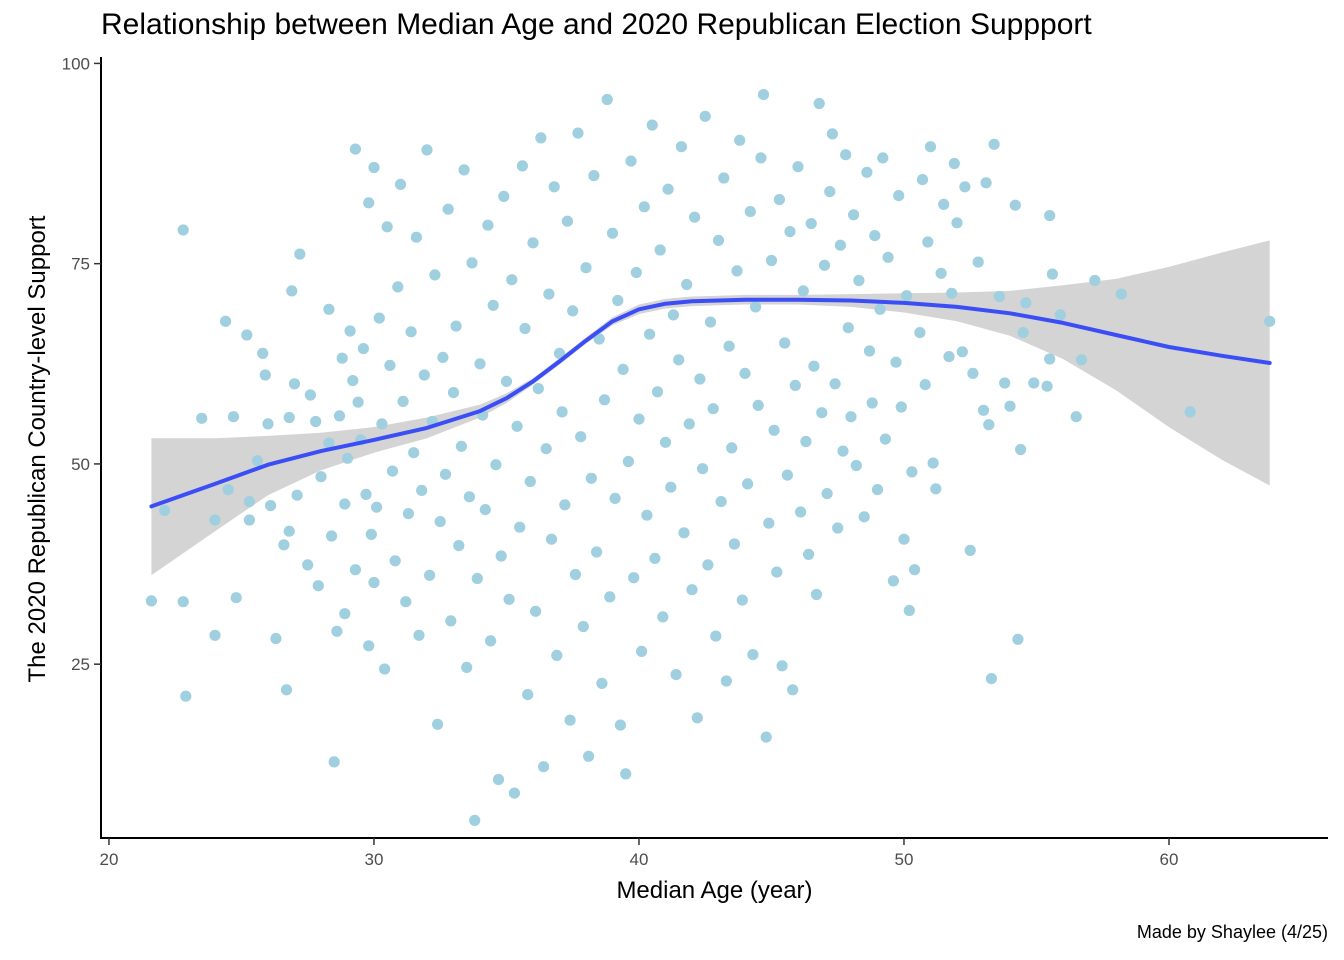 The image size is (1344, 960). What do you see at coordinates (904, 859) in the screenshot?
I see `x-tick-label: 50` at bounding box center [904, 859].